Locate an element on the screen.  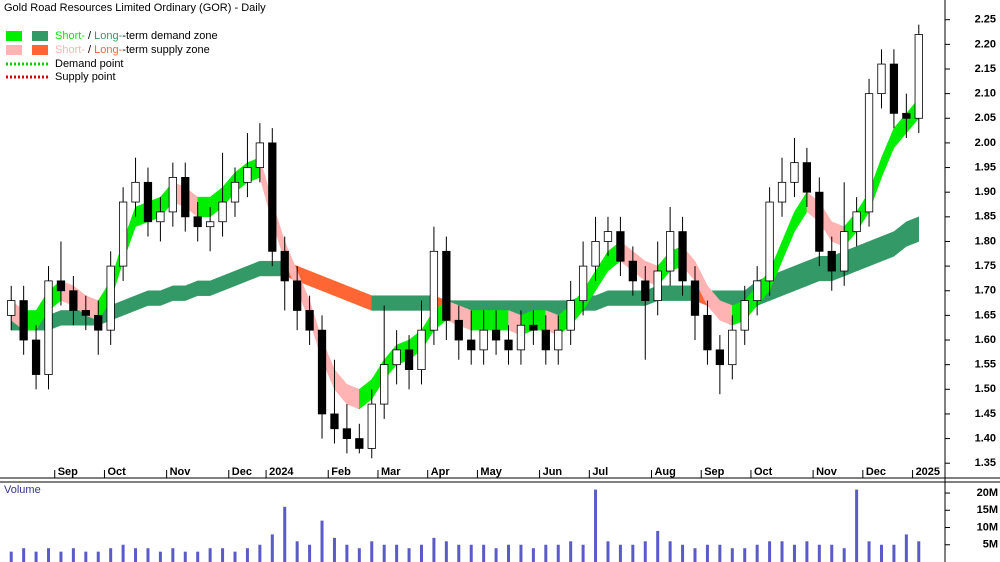
x-tick-label: Aug is located at coordinates (664, 472).